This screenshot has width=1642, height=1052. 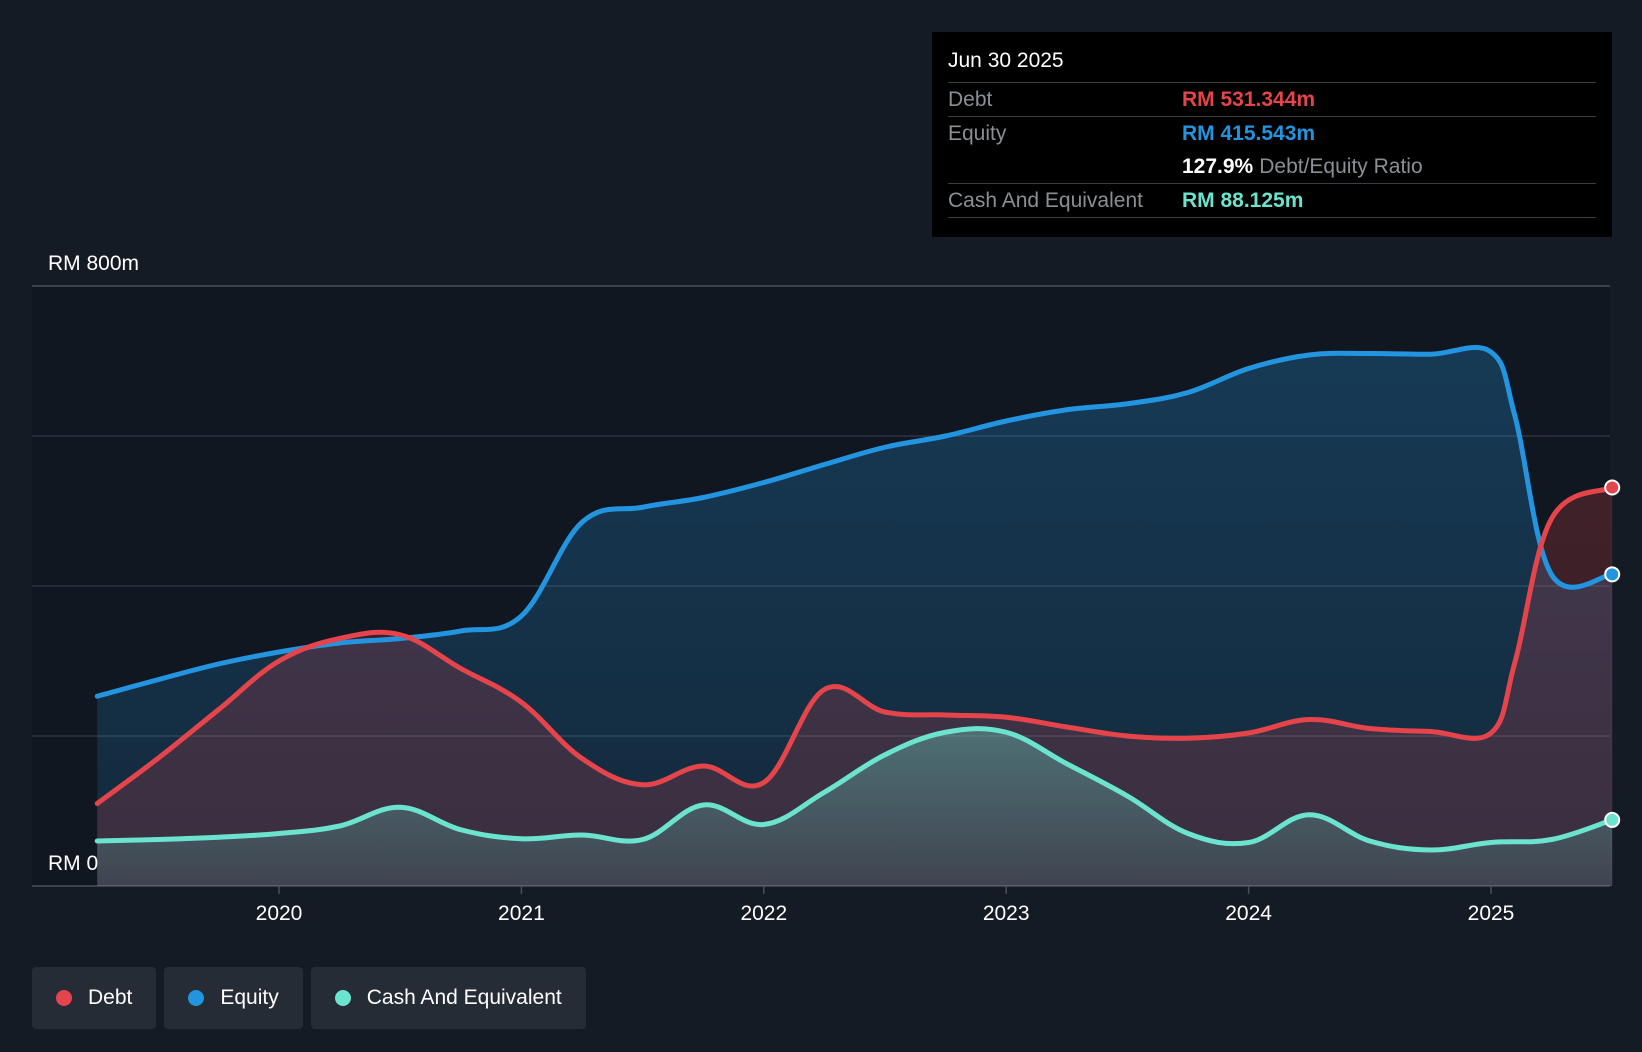 I want to click on tooltip-debt-row: Debt RM 531.344m, so click(x=1272, y=100).